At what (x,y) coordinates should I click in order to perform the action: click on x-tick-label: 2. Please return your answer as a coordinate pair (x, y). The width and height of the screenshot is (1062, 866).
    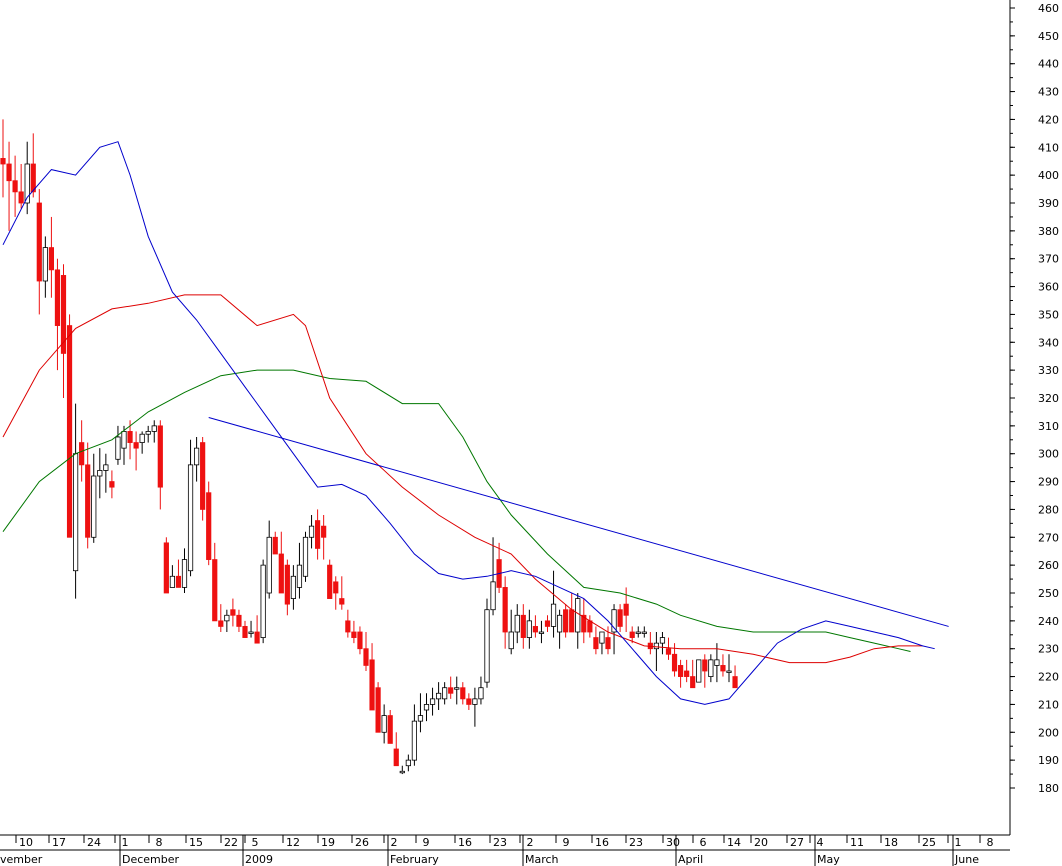
    Looking at the image, I should click on (530, 842).